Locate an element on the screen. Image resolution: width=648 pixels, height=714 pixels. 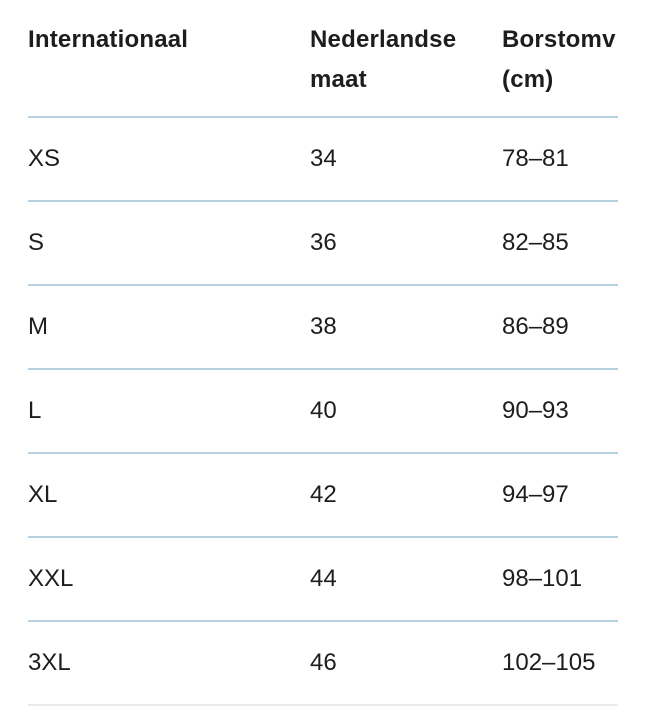
cell-dutch-size: 34 is located at coordinates (323, 158).